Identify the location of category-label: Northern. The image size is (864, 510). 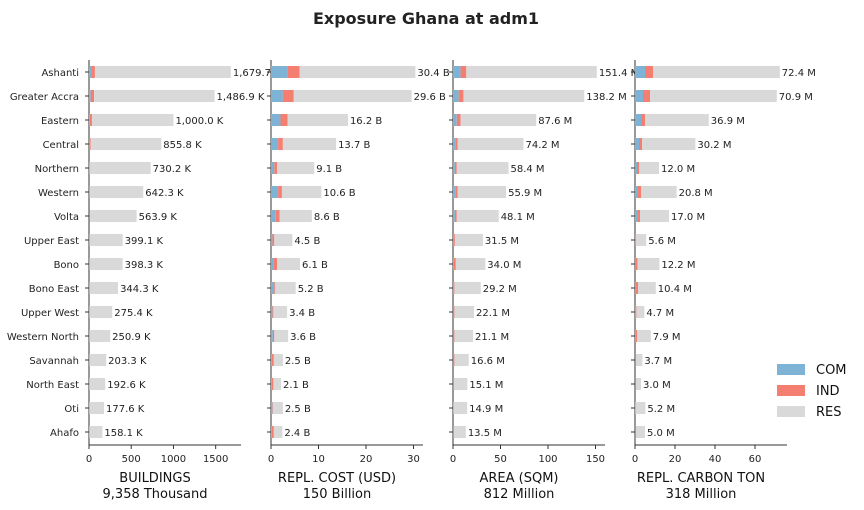
(57, 169).